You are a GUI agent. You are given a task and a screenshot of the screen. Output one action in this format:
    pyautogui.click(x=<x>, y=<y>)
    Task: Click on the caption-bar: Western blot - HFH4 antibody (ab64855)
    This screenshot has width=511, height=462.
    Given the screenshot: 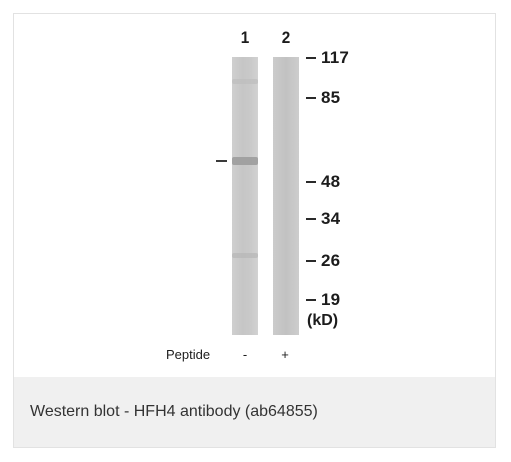 What is the action you would take?
    pyautogui.click(x=254, y=412)
    